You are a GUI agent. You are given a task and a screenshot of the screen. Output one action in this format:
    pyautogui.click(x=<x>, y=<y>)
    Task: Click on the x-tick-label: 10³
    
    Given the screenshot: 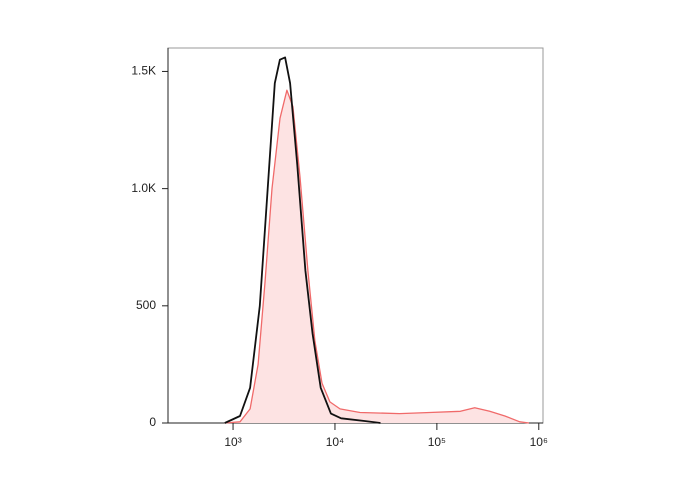 What is the action you would take?
    pyautogui.click(x=232, y=442)
    